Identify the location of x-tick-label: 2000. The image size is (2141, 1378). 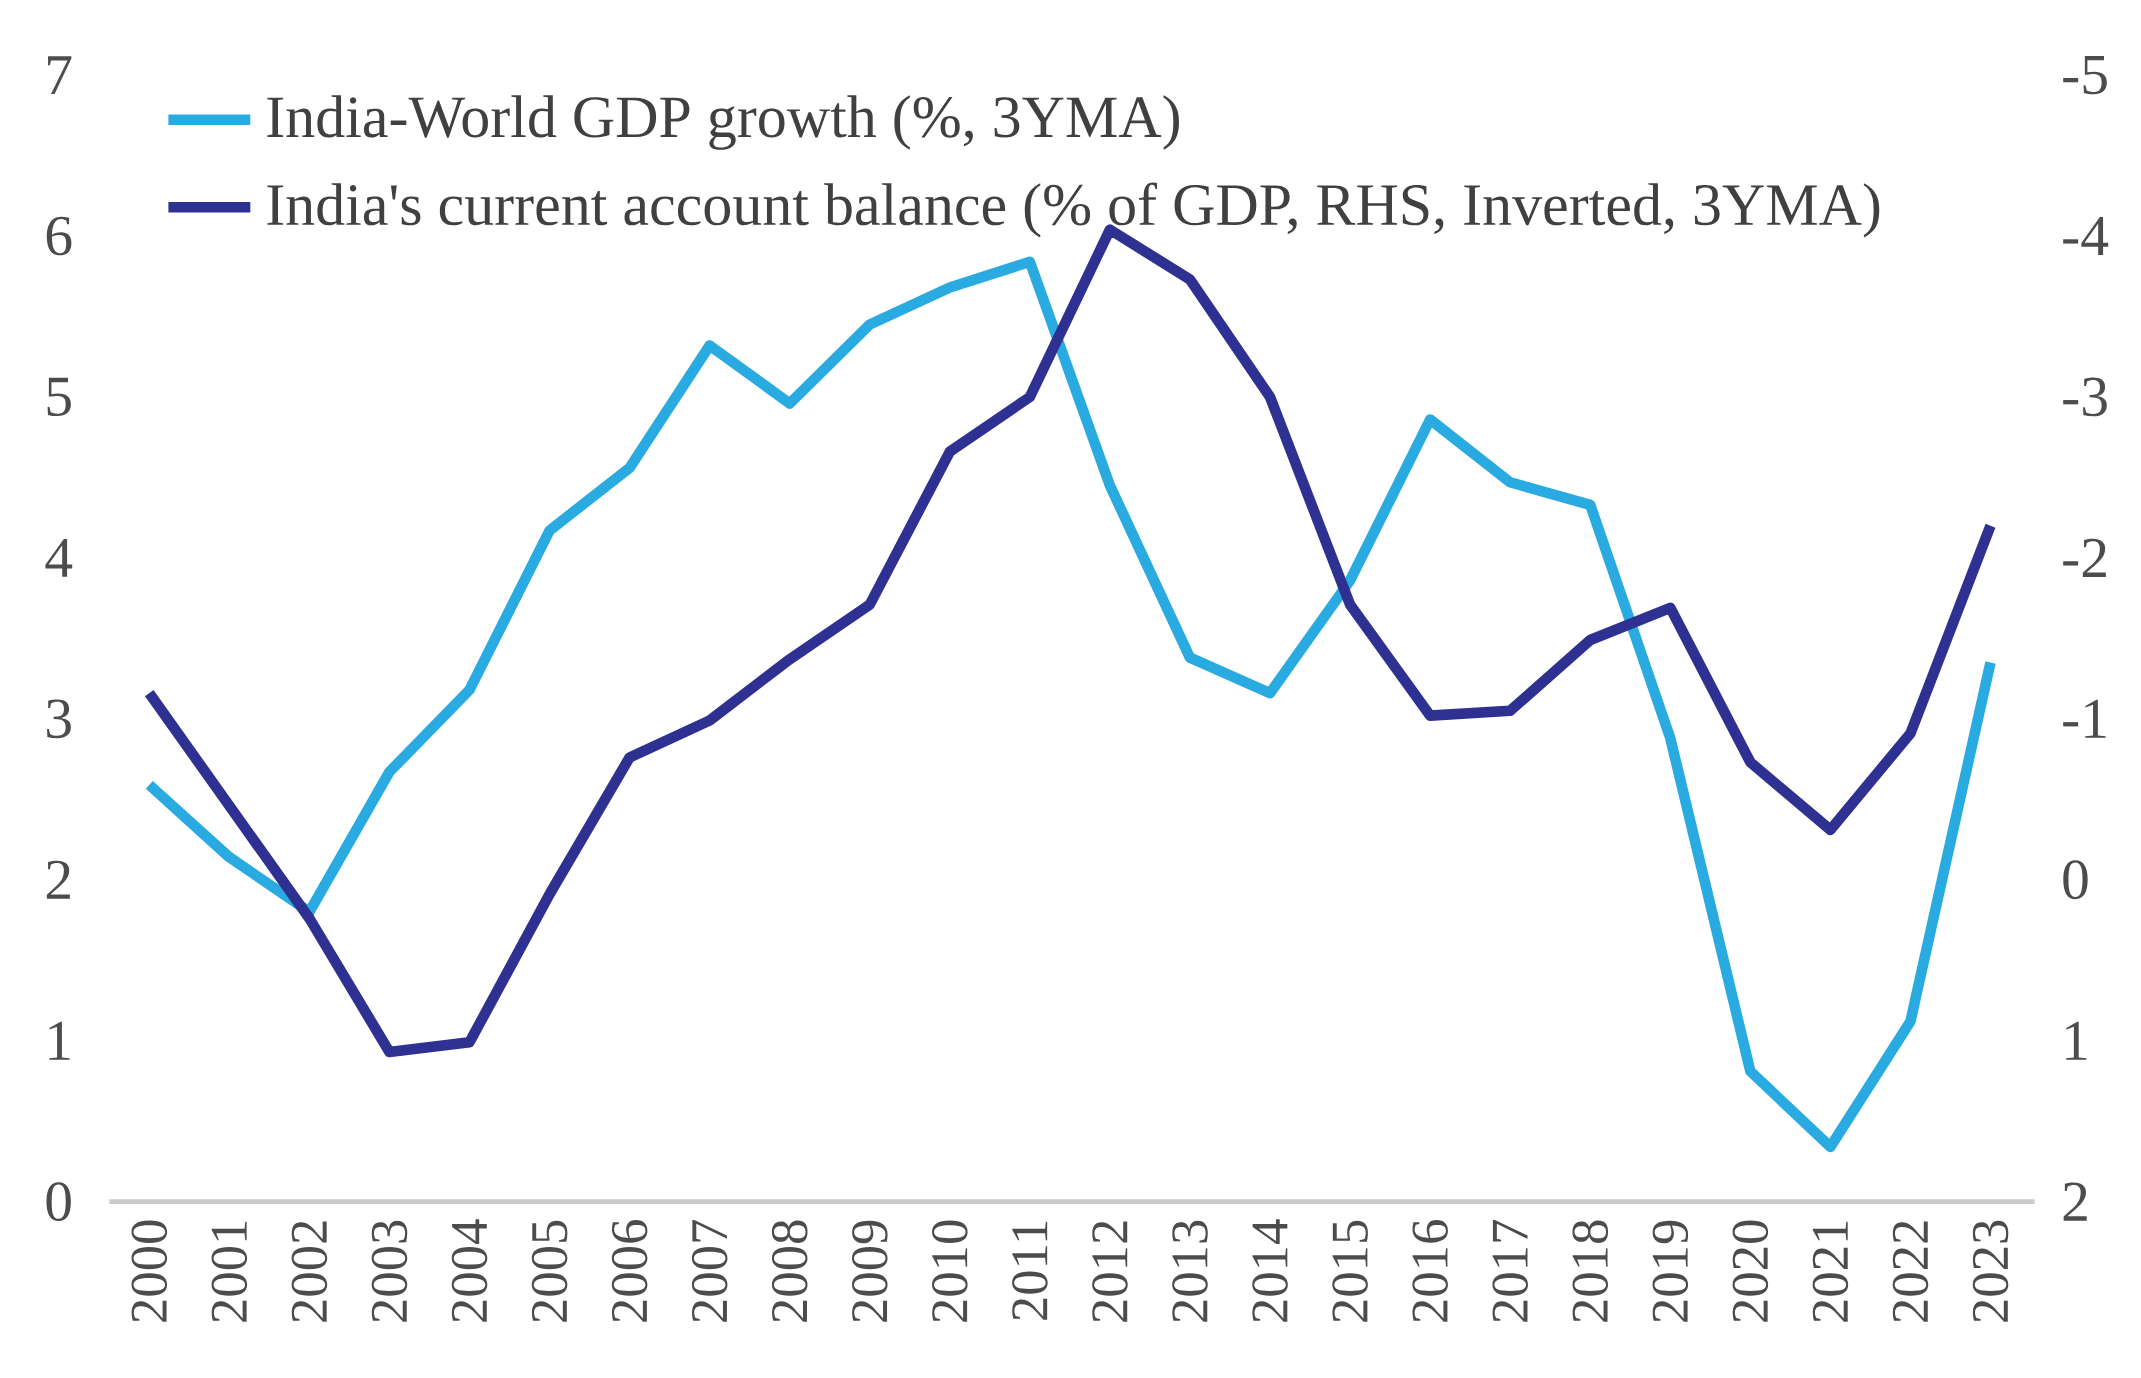
(149, 1271).